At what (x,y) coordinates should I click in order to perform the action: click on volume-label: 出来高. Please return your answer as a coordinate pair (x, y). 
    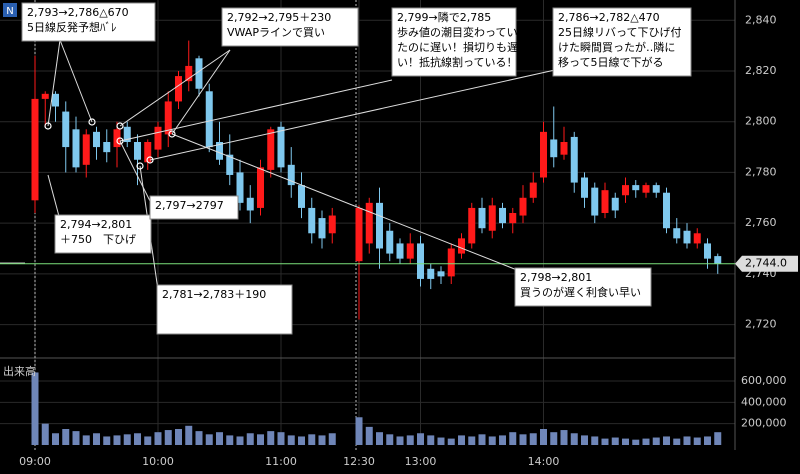
    Looking at the image, I should click on (19, 371).